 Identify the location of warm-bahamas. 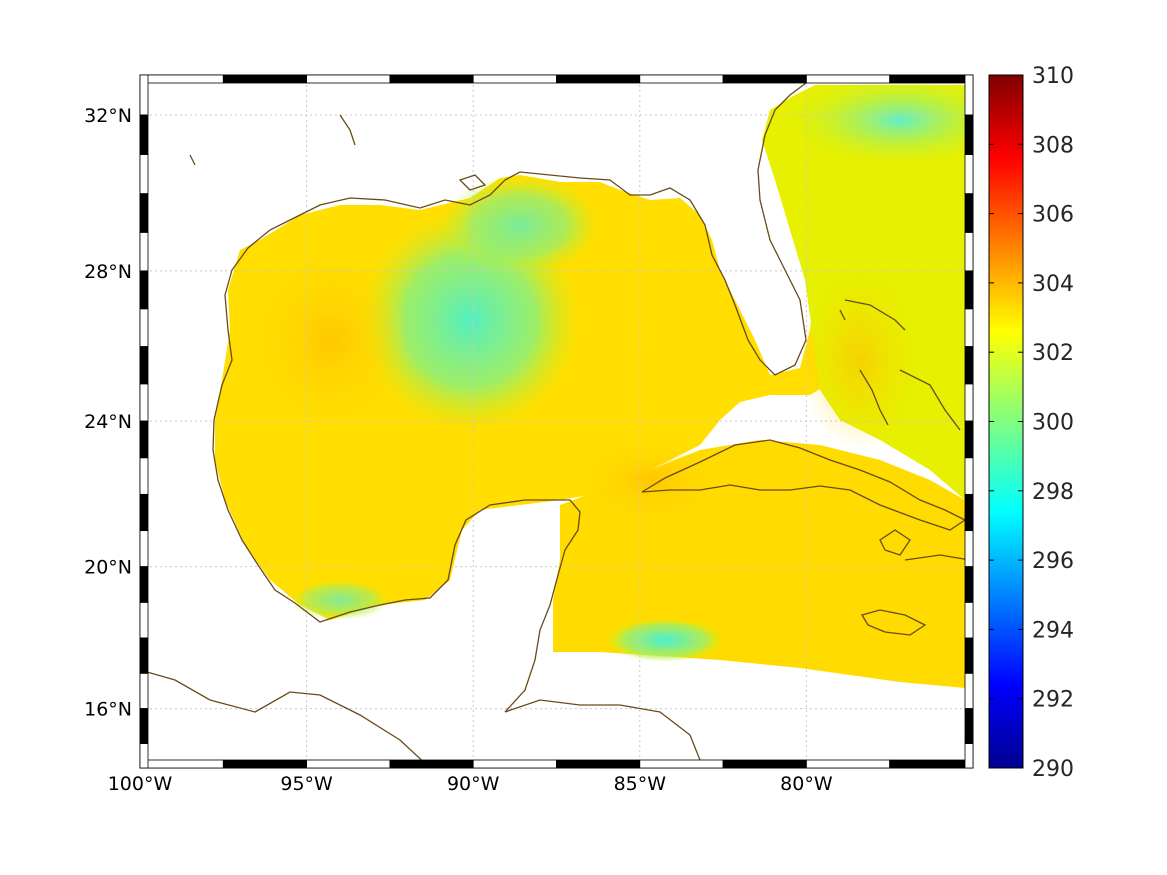
(860, 360).